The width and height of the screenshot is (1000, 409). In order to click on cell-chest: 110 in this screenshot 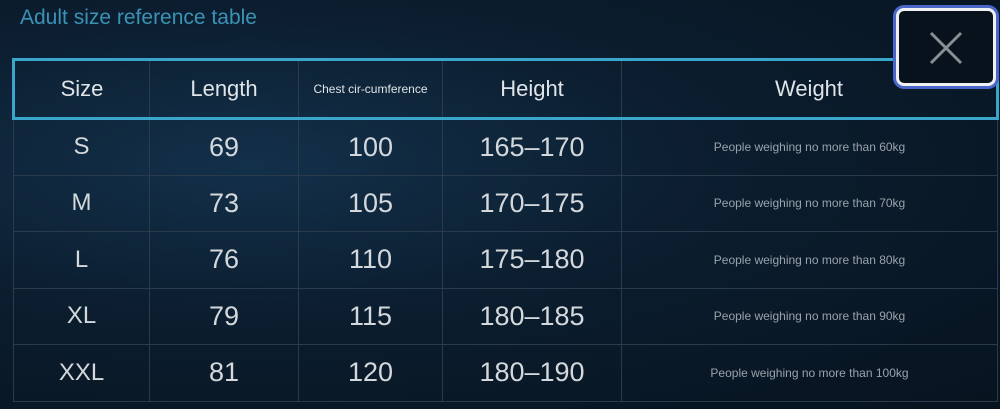, I will do `click(370, 260)`.